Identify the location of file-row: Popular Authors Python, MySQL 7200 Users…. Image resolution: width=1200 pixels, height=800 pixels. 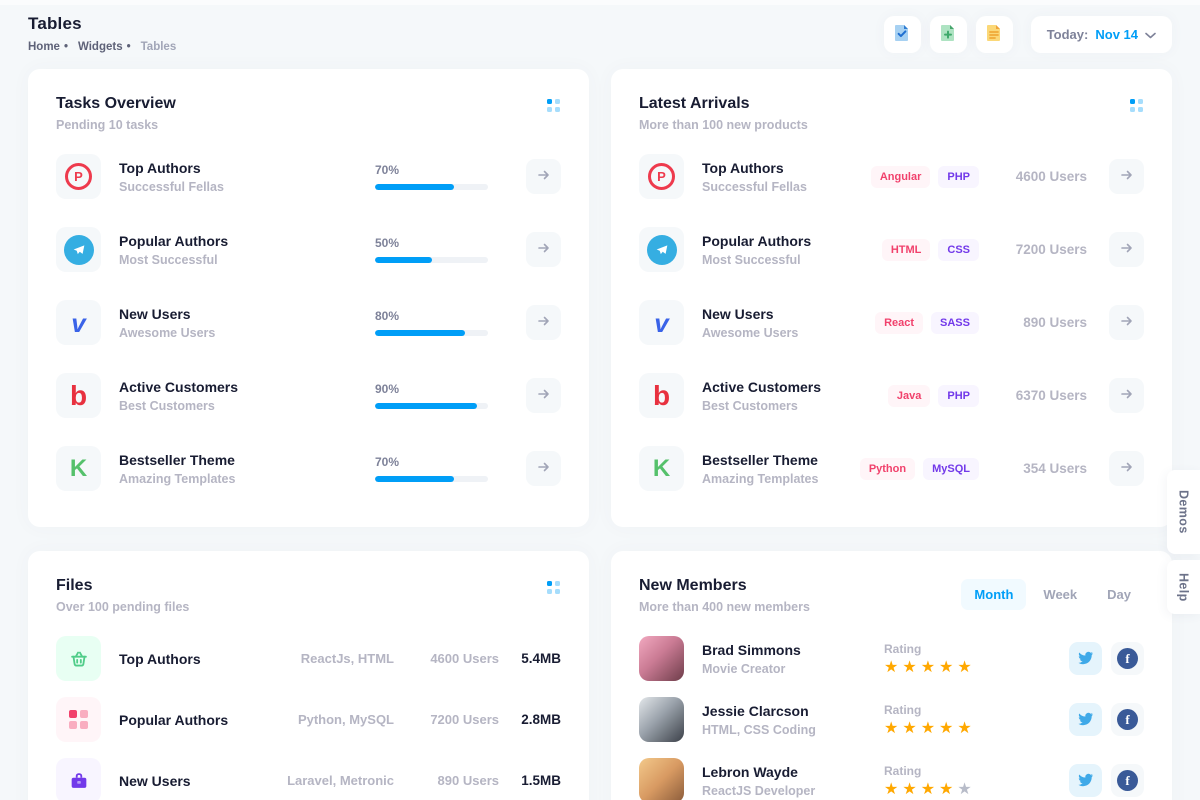
(308, 719).